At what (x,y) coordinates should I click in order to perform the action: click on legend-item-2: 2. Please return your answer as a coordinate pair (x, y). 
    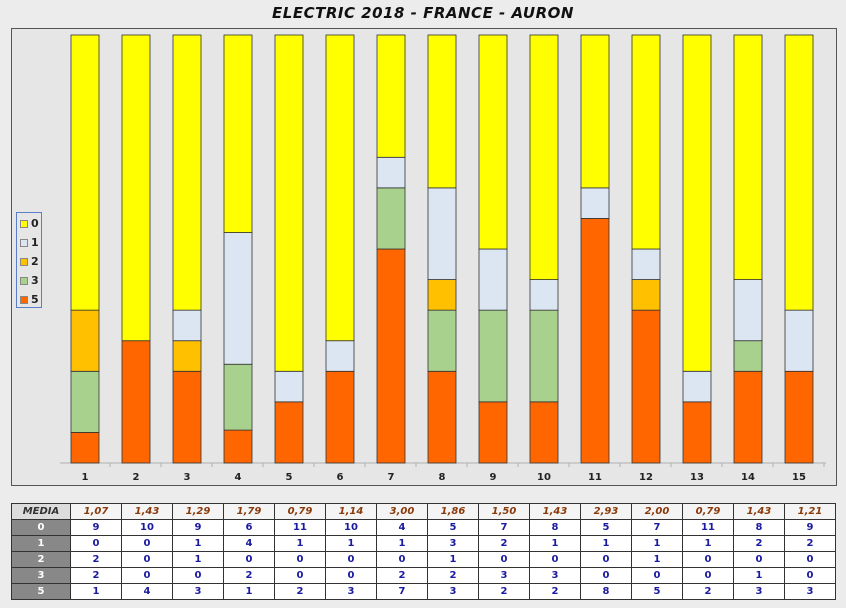
    Looking at the image, I should click on (29, 262).